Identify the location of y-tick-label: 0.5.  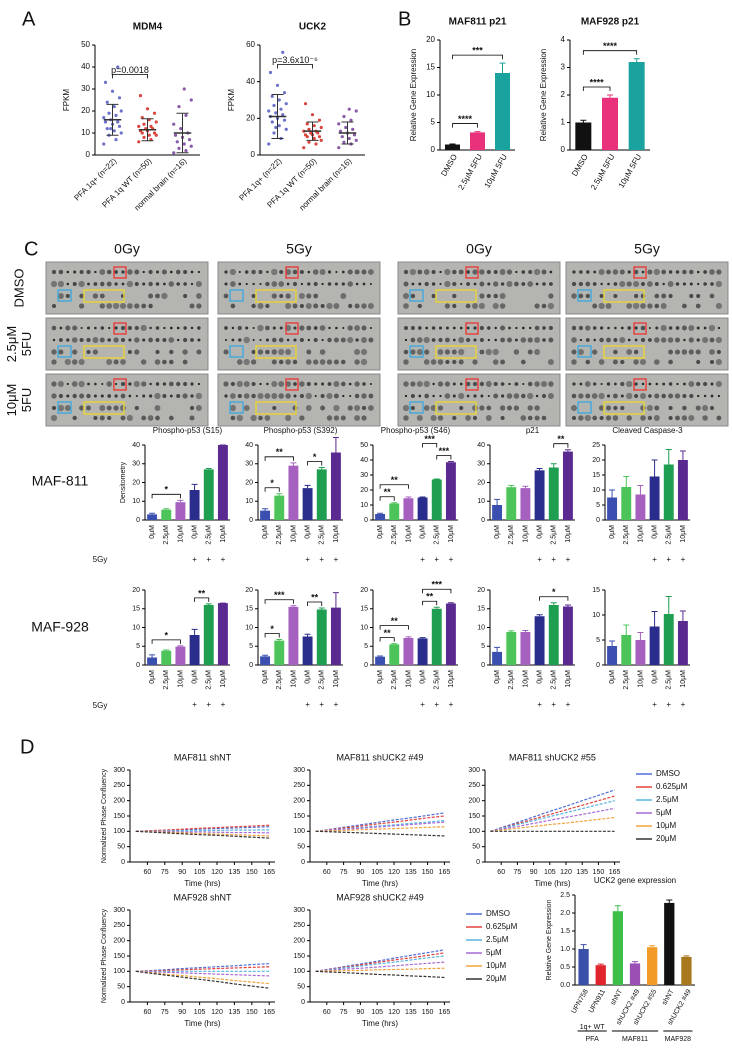
(565, 967).